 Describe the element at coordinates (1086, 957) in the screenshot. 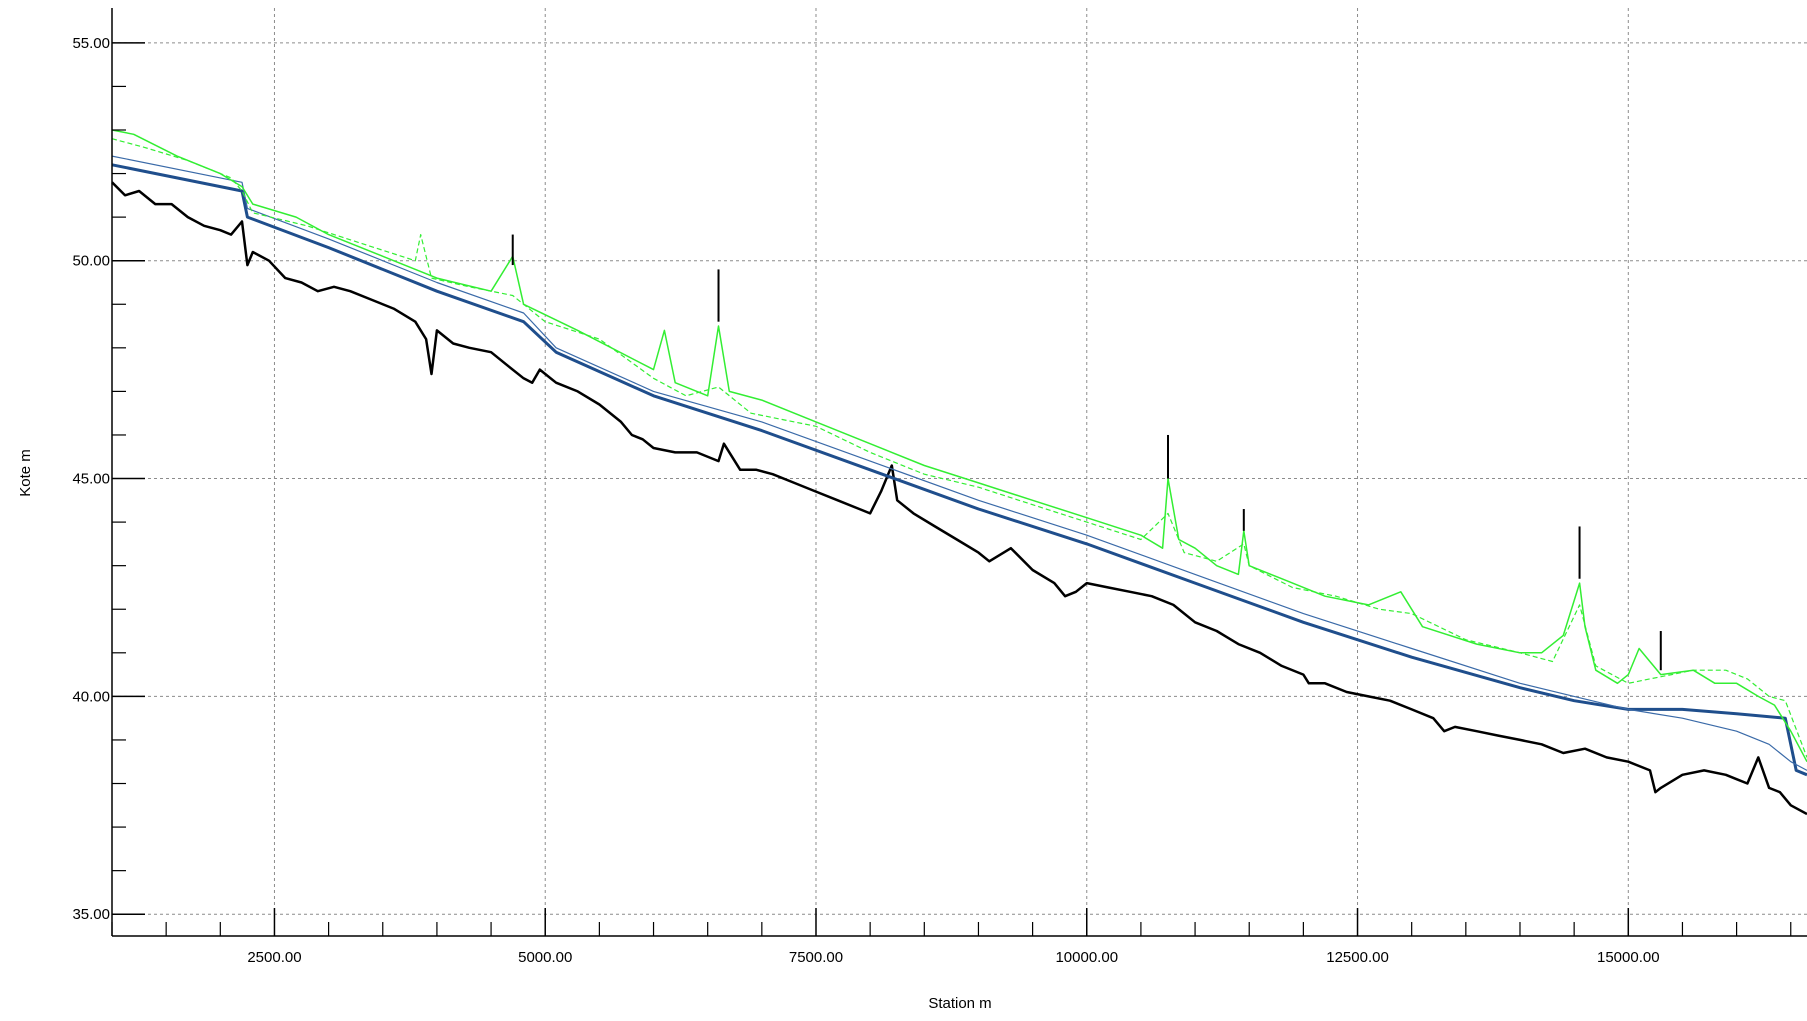

I see `x-tick-label: 10000.00` at that location.